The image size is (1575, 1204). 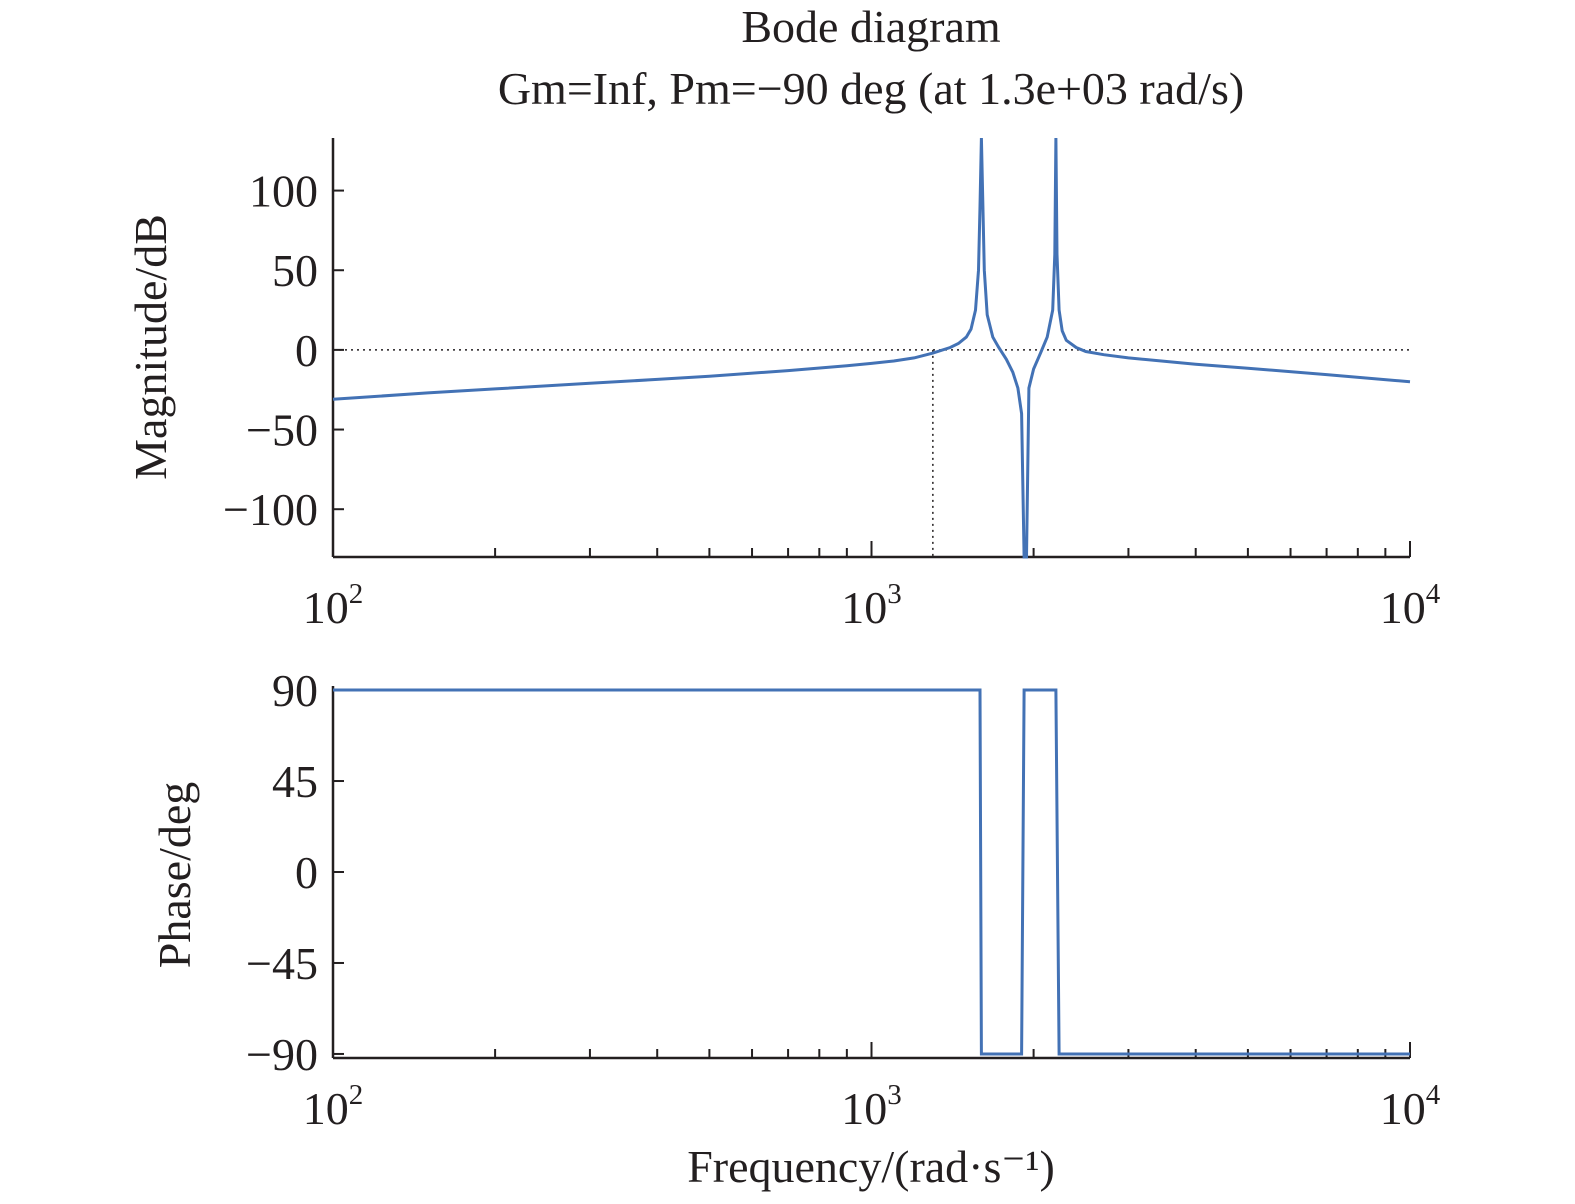 I want to click on phase-y-axis-label: Phase/deg, so click(x=174, y=875).